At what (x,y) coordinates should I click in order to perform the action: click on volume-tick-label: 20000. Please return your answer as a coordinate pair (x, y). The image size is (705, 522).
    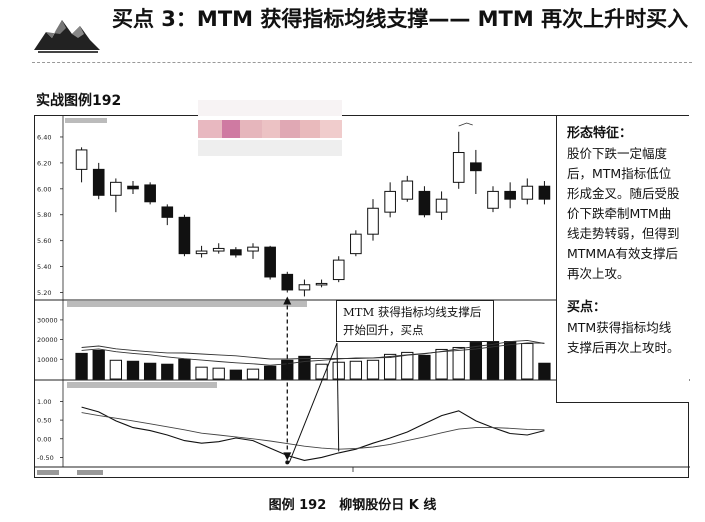
    Looking at the image, I should click on (47, 340).